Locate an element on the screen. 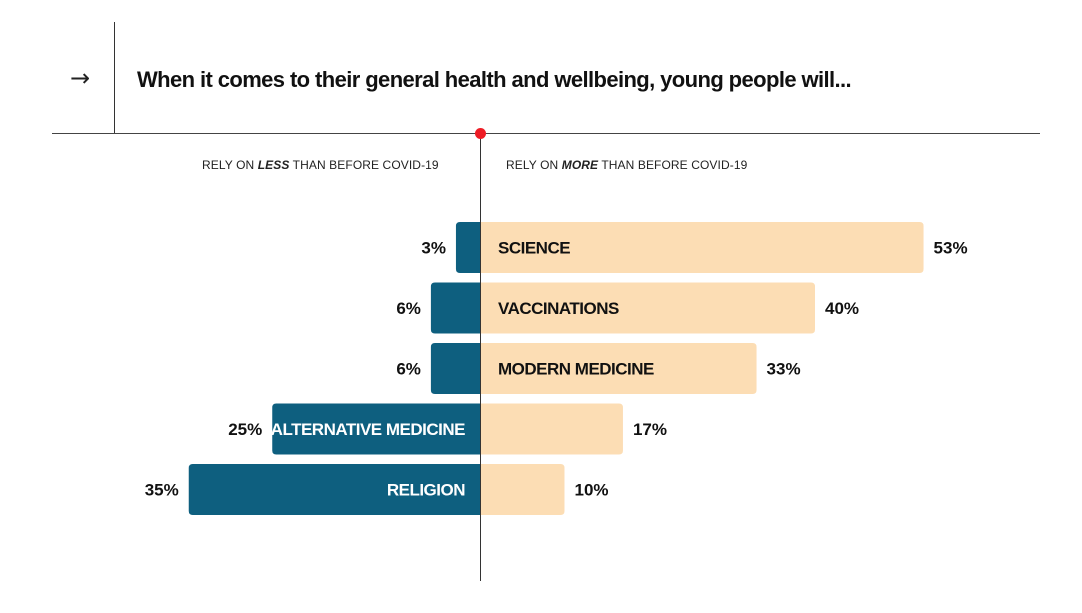 The image size is (1082, 613). less-label-prefix: RELY ON is located at coordinates (230, 165).